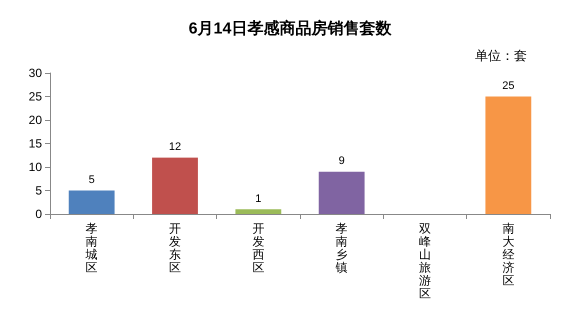 This screenshot has width=580, height=325. What do you see at coordinates (290, 28) in the screenshot?
I see `chart-title: 6月14日孝感商品房销售套数` at bounding box center [290, 28].